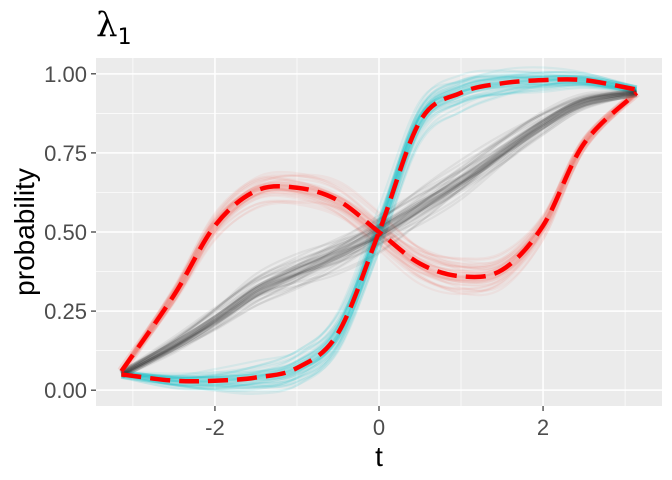 The height and width of the screenshot is (480, 672). I want to click on x-axis-title: t, so click(379, 456).